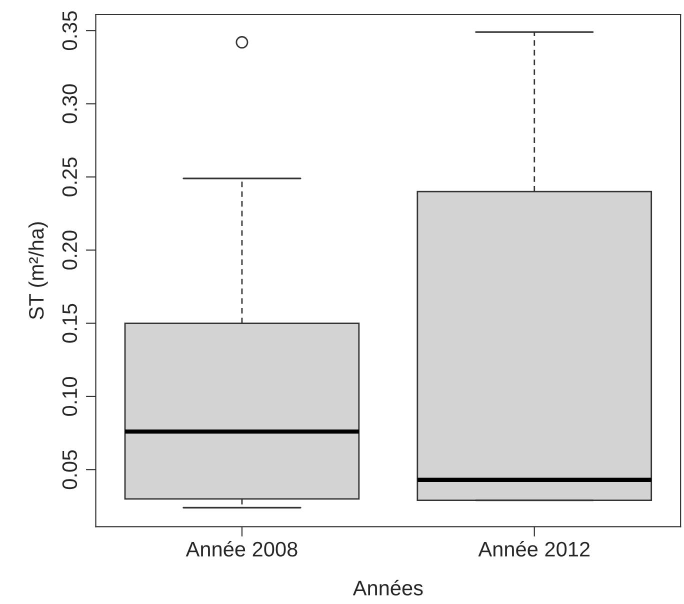  Describe the element at coordinates (70, 323) in the screenshot. I see `y-tick-label: 0.15` at that location.